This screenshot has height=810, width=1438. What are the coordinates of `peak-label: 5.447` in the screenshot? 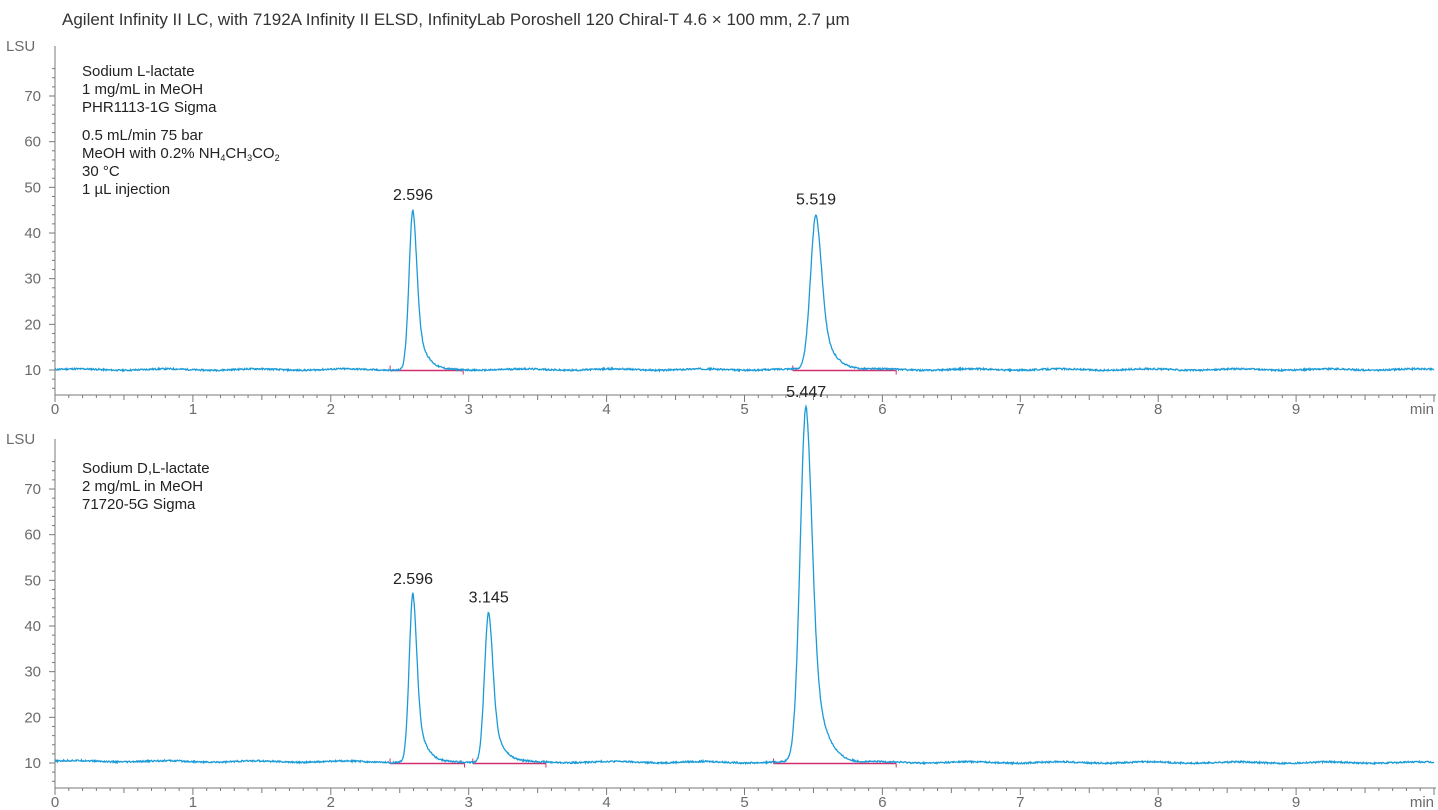 It's located at (806, 392).